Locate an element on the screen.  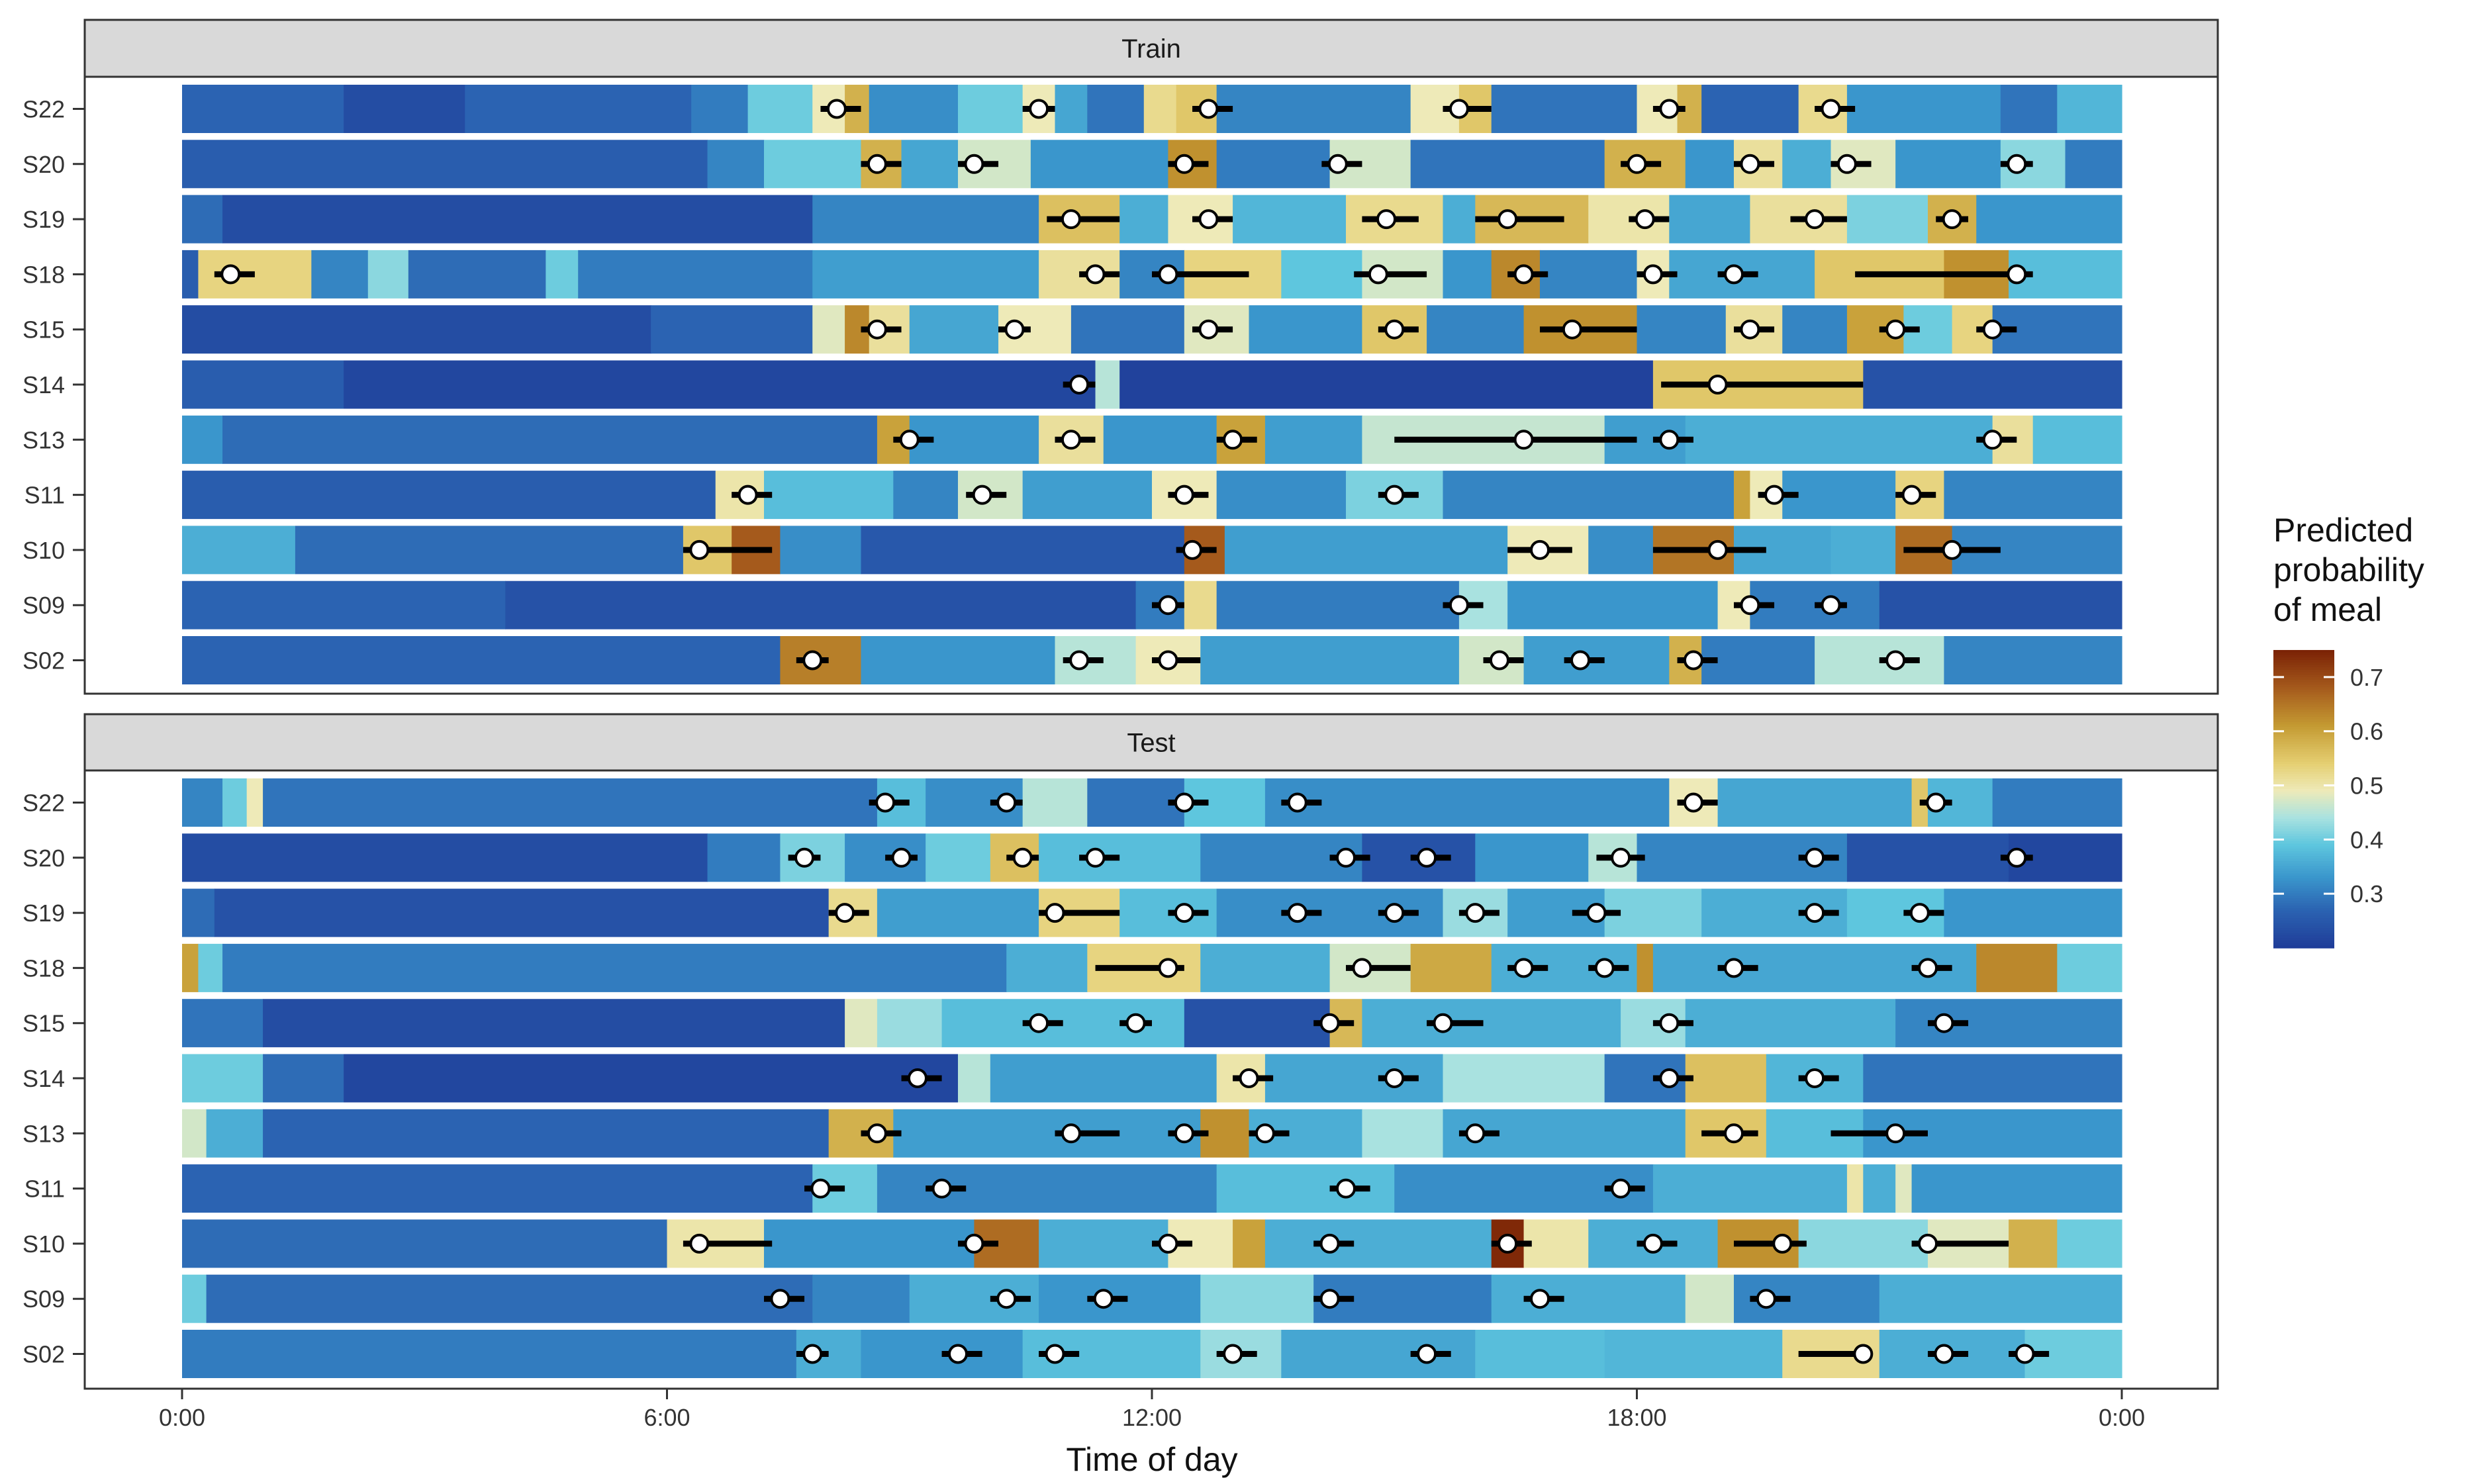
subject-row-s14: S14 is located at coordinates (1072, 385).